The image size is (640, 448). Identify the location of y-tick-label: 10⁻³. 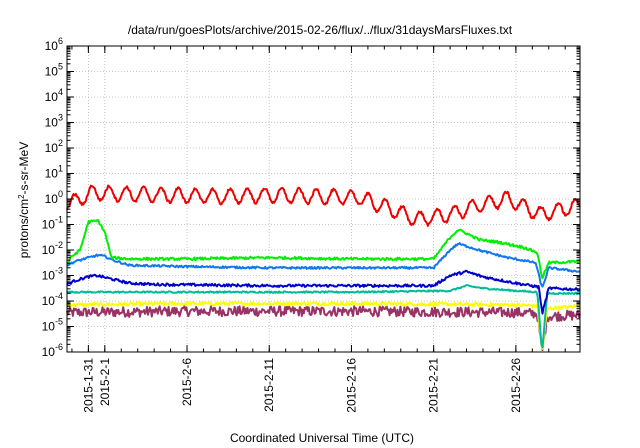
(52, 274).